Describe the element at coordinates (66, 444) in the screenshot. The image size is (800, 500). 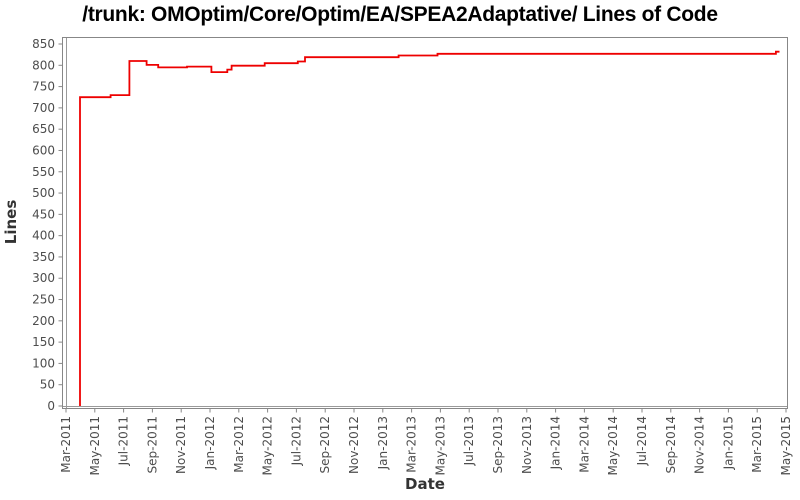
I see `x-tick-label: Mar-2011` at that location.